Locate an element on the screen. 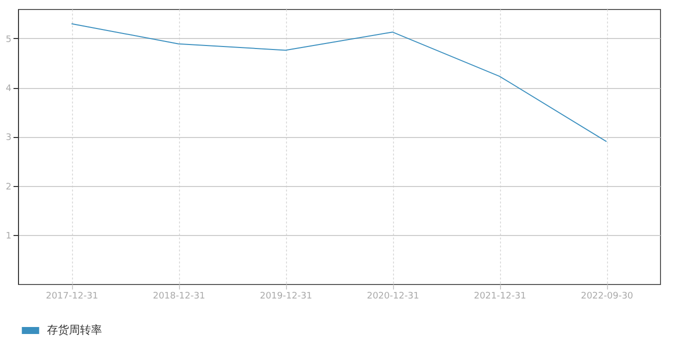 The width and height of the screenshot is (693, 347). x-tick-label: 2020-12-31 is located at coordinates (393, 297).